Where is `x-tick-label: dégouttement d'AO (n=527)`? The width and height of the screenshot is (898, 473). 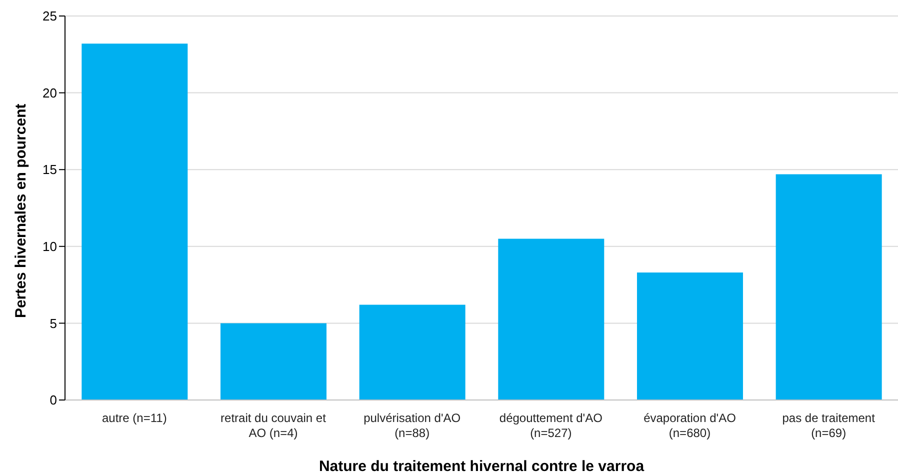
x-tick-label: dégouttement d'AO (n=527) is located at coordinates (550, 425).